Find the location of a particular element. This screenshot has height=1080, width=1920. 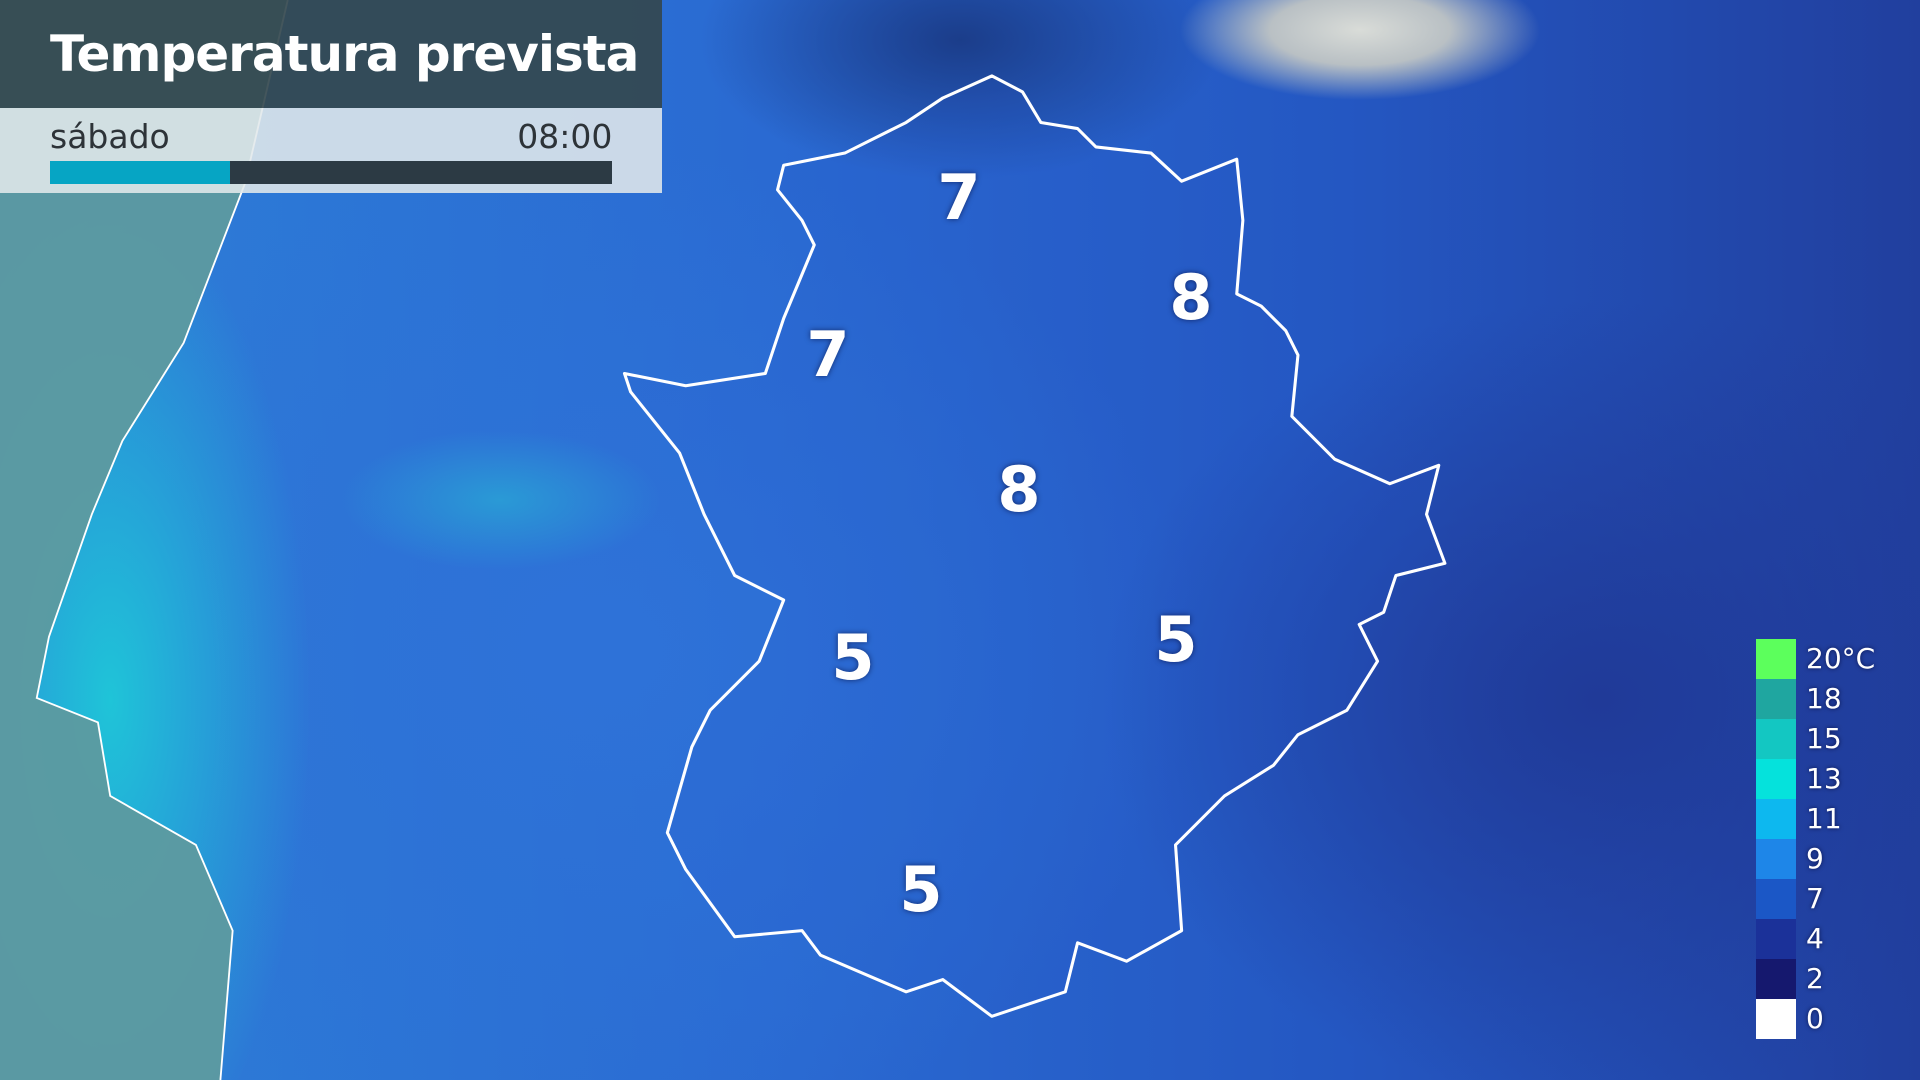

legend-row: 2 is located at coordinates (1815, 979).